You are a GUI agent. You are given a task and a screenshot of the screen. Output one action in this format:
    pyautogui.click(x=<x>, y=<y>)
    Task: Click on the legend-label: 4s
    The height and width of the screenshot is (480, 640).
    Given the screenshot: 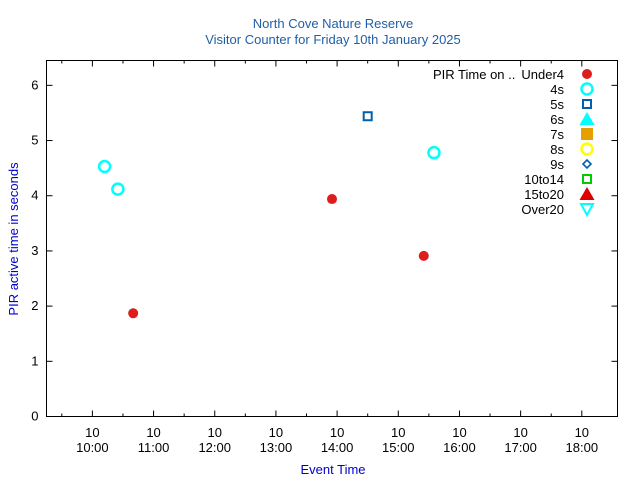 What is the action you would take?
    pyautogui.click(x=557, y=89)
    